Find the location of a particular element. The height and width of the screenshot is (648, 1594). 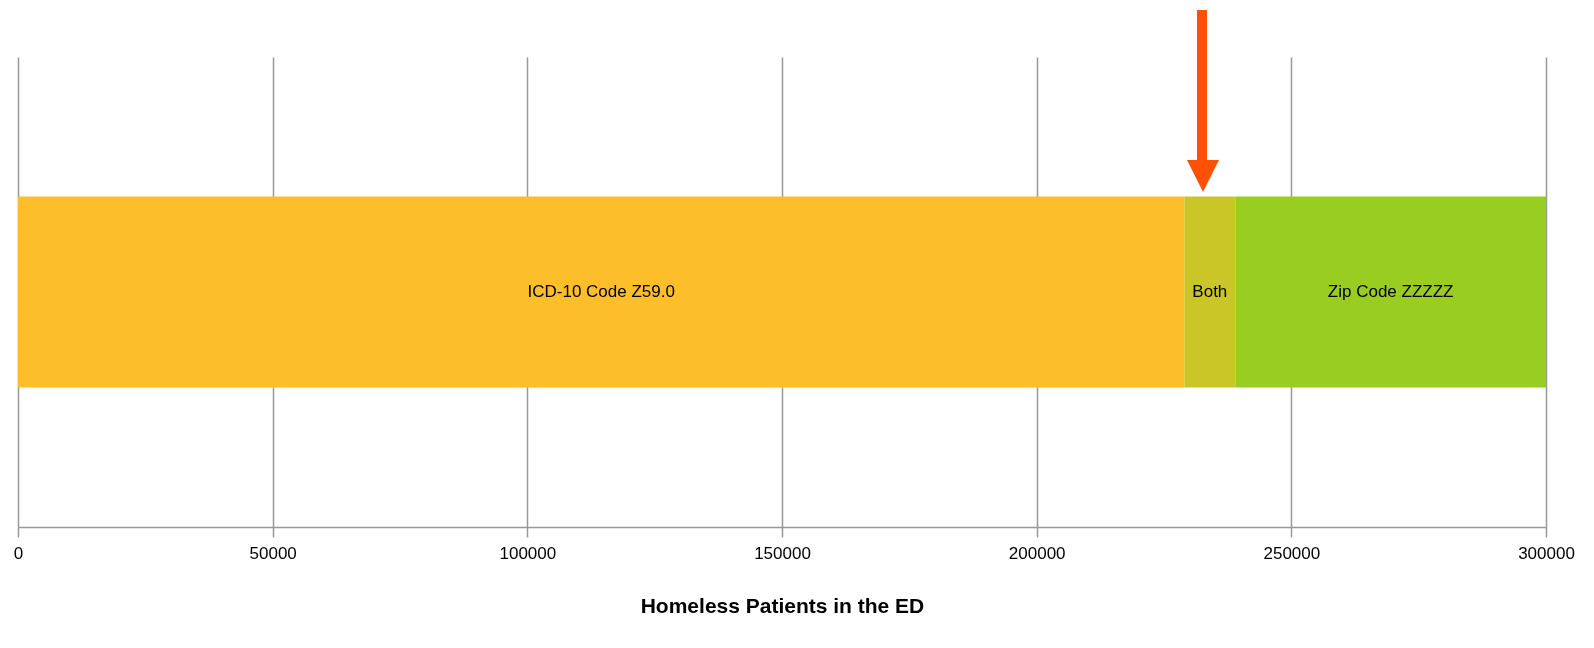

series-label: ICD-10 Code Z59.0 is located at coordinates (601, 291).